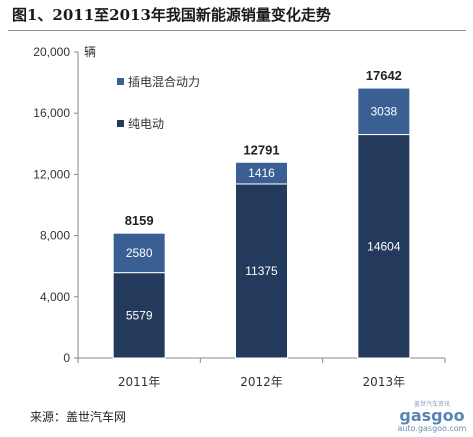  I want to click on bar-value-label: 14604, so click(384, 246).